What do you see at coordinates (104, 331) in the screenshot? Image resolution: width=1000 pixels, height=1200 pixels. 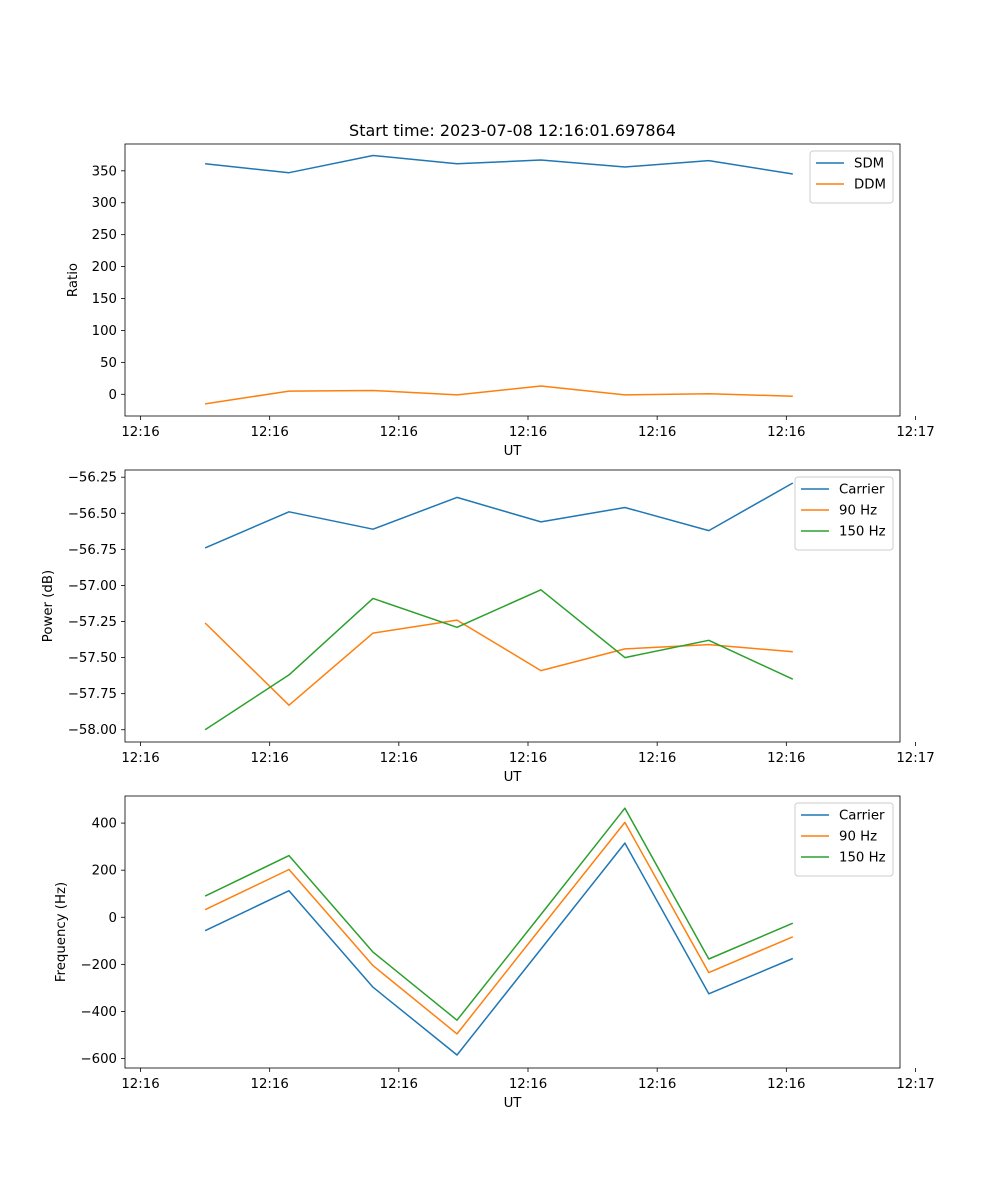 I see `y-tick-label: 100` at bounding box center [104, 331].